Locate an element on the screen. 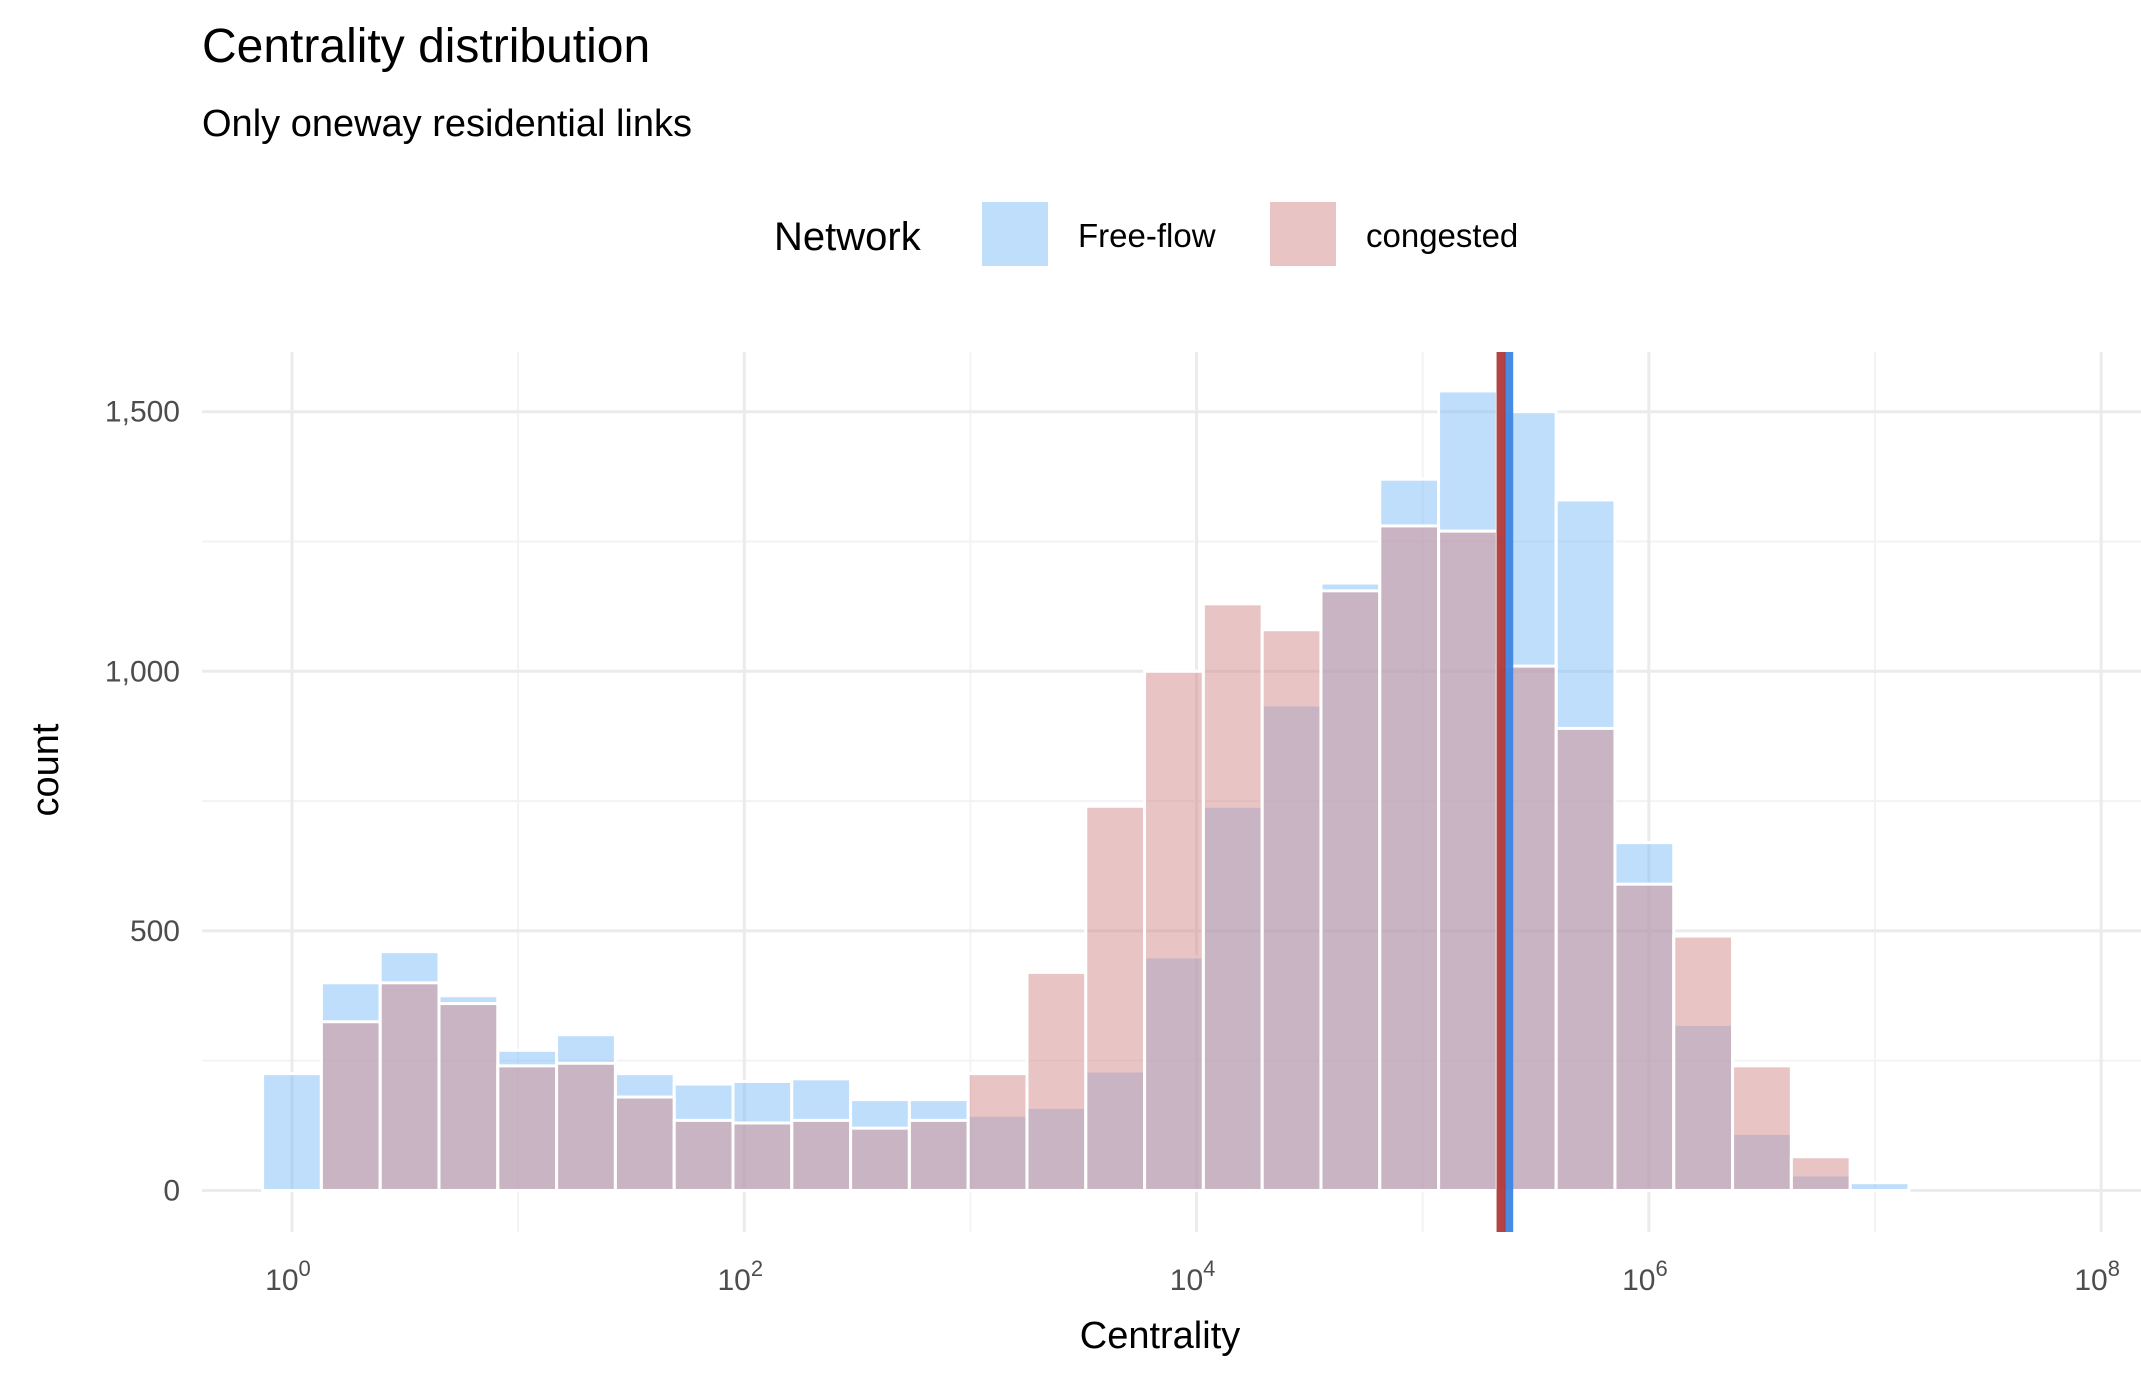  y-tick-label: 1,500 is located at coordinates (142, 412).